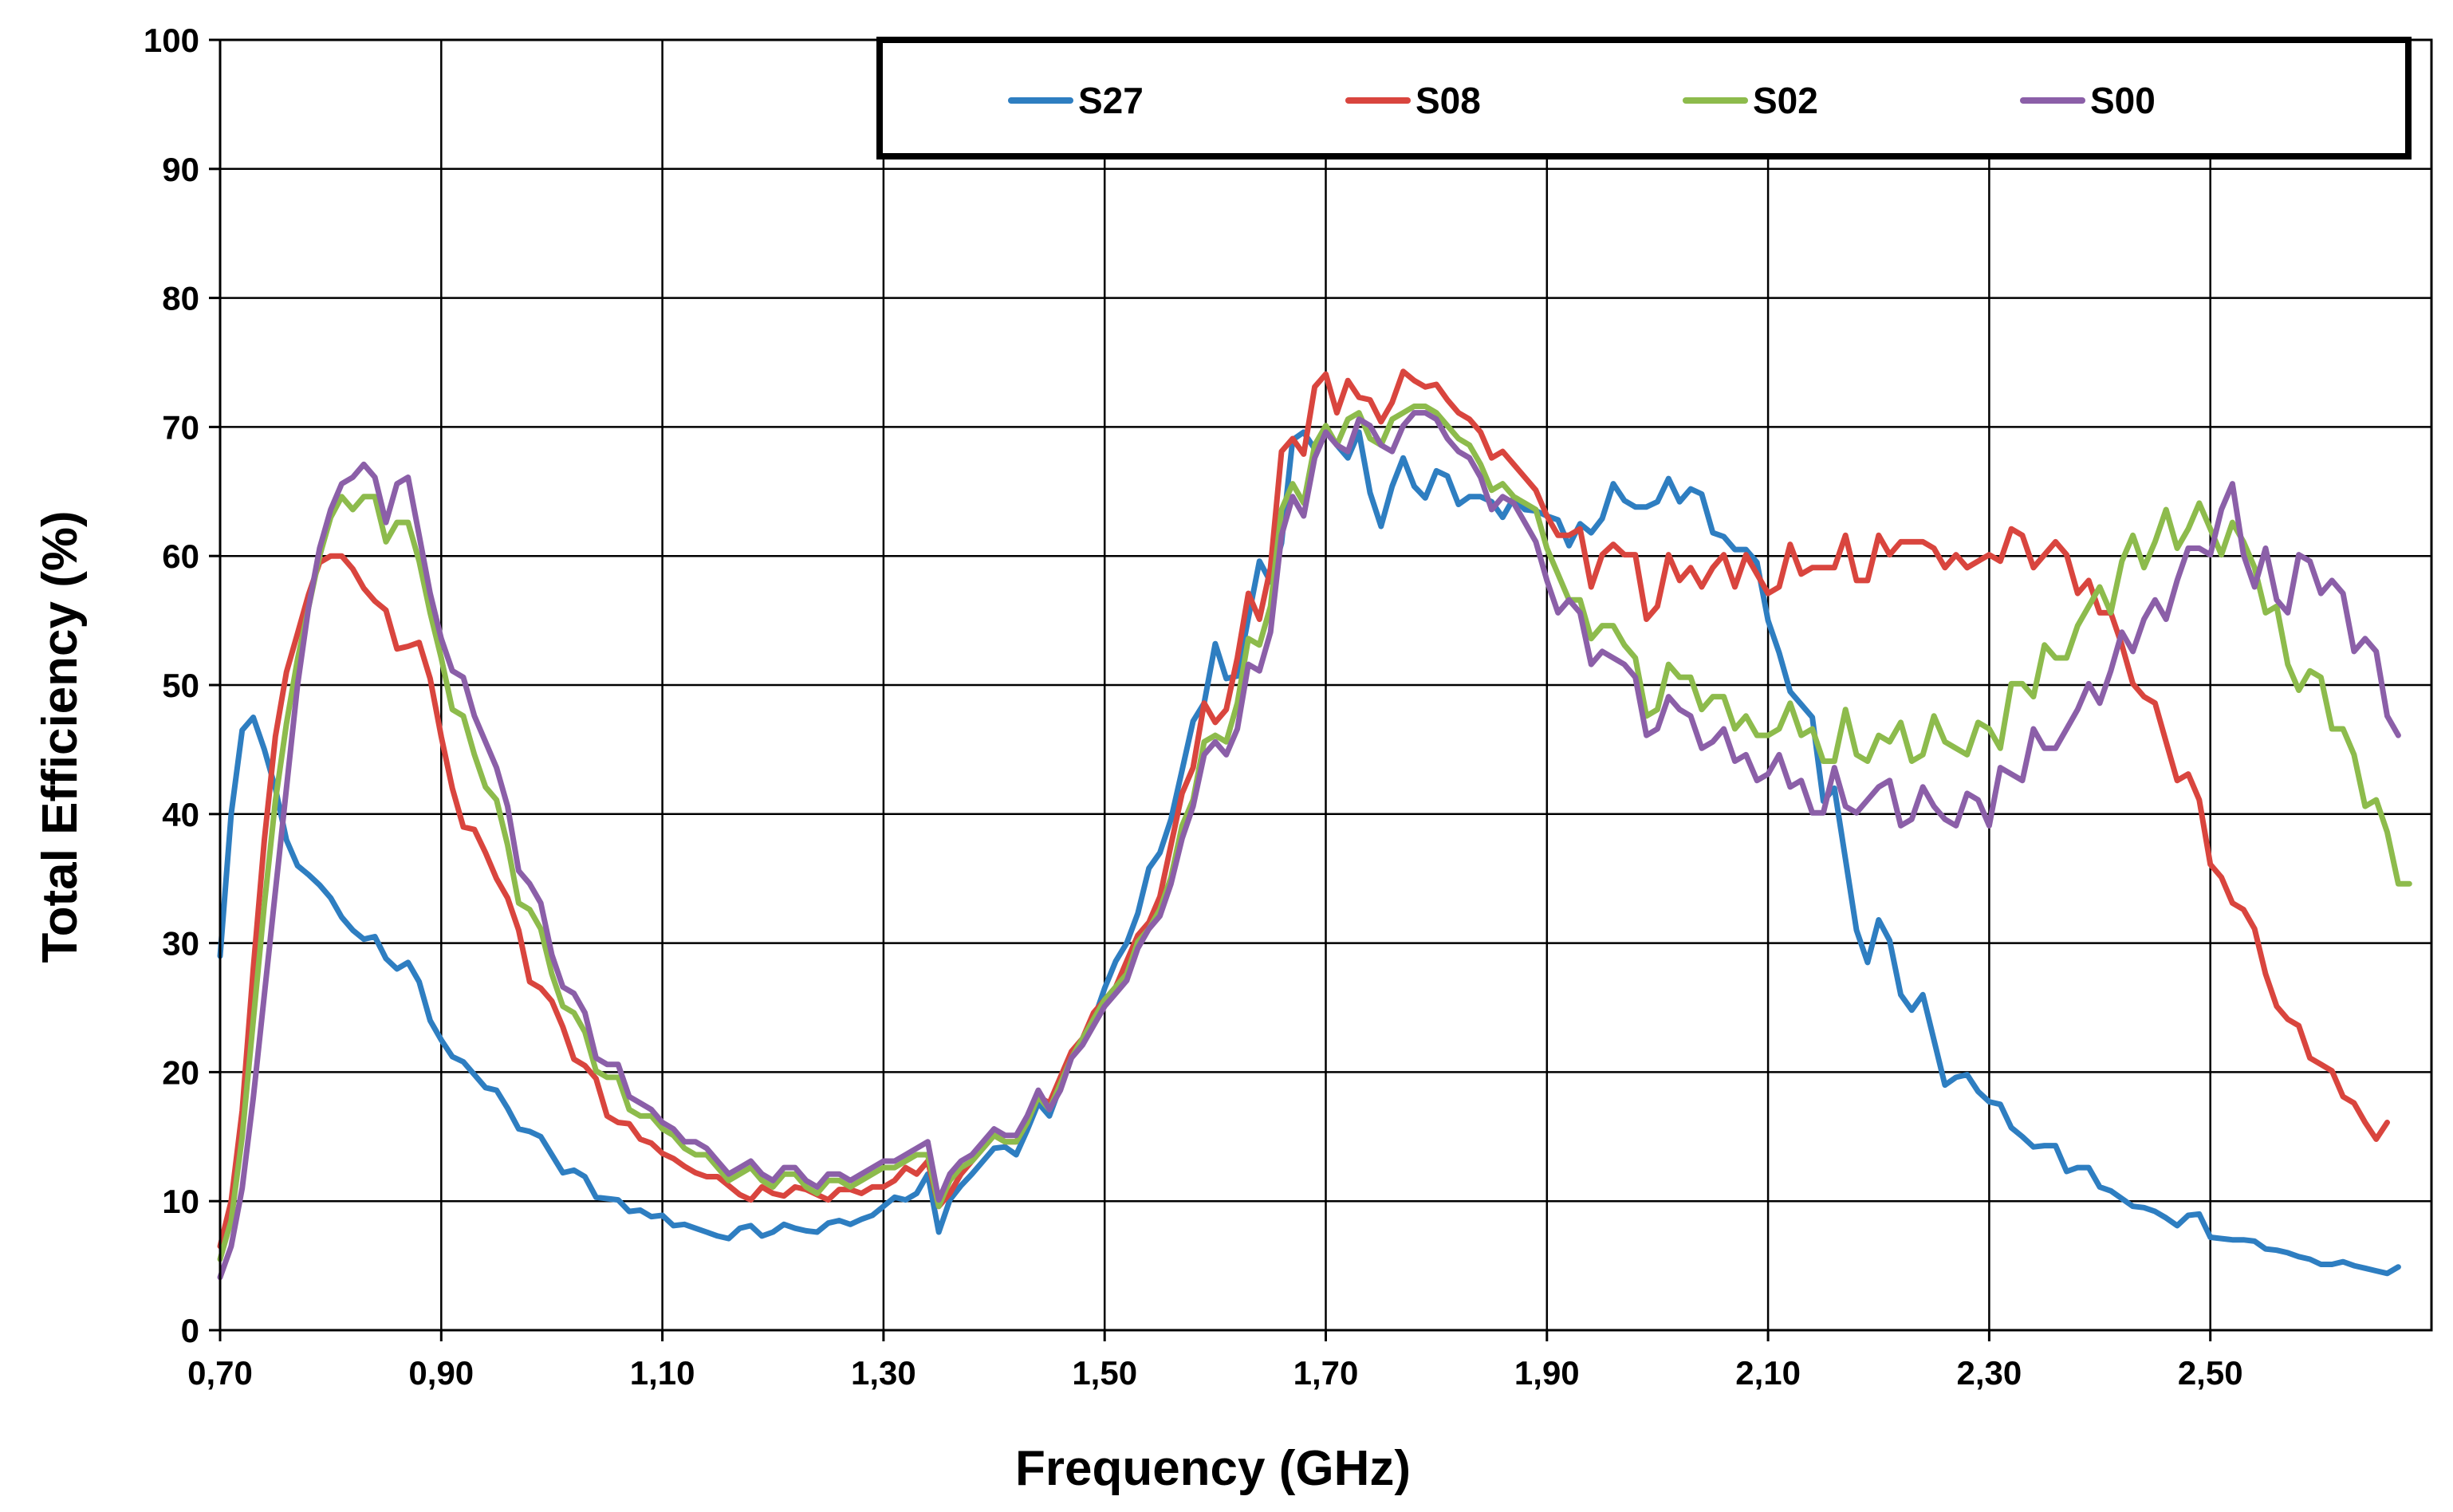  Describe the element at coordinates (441, 1373) in the screenshot. I see `x-tick-label: 0,90` at that location.